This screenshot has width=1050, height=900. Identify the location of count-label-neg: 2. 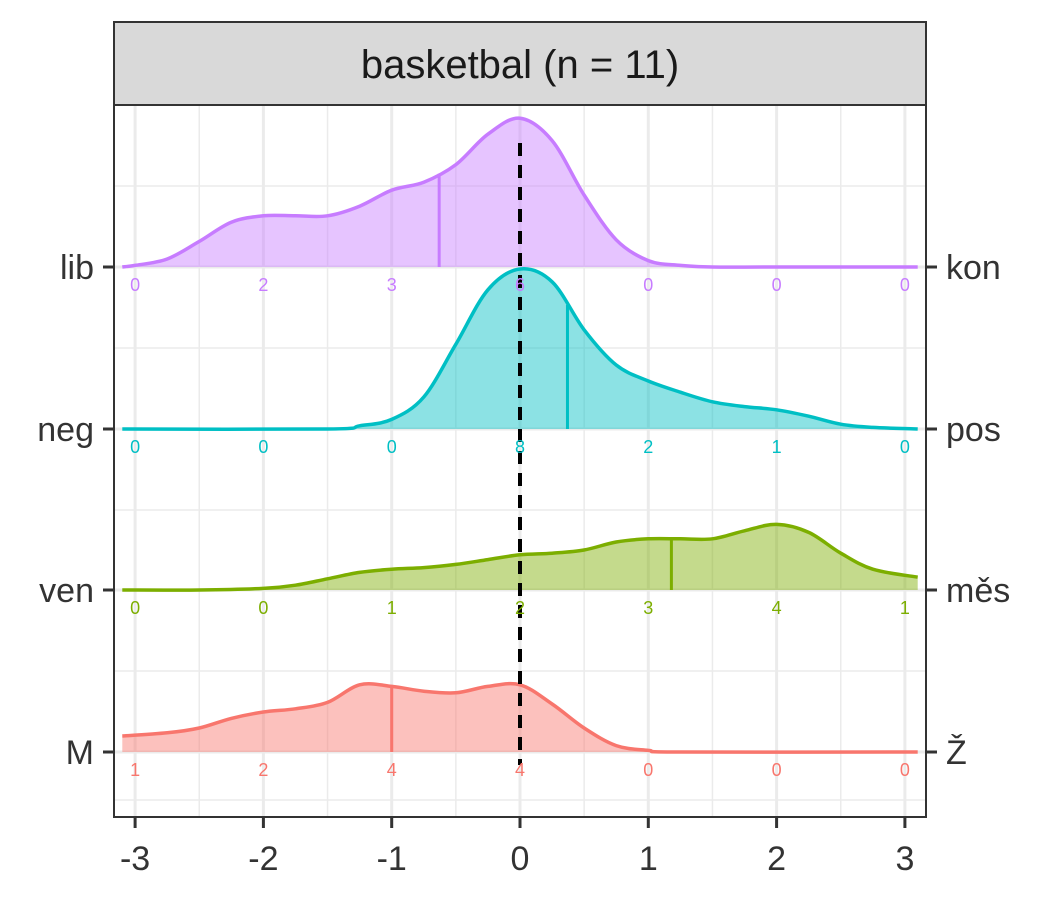
(648, 447).